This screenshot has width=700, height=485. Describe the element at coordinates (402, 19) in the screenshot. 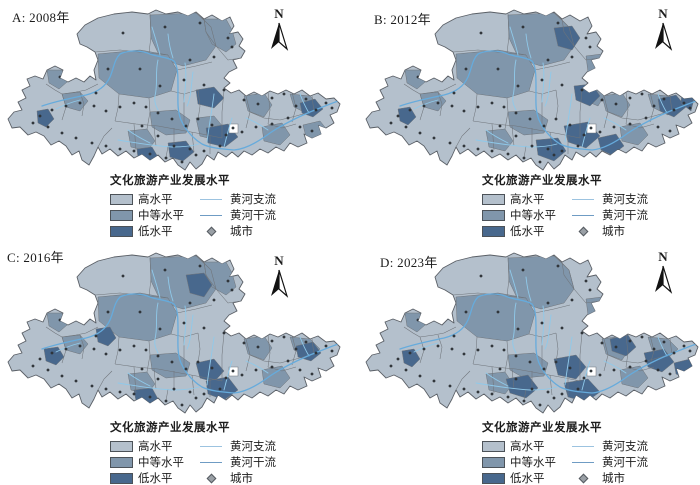

I see `panel-title: B: 2012年` at that location.